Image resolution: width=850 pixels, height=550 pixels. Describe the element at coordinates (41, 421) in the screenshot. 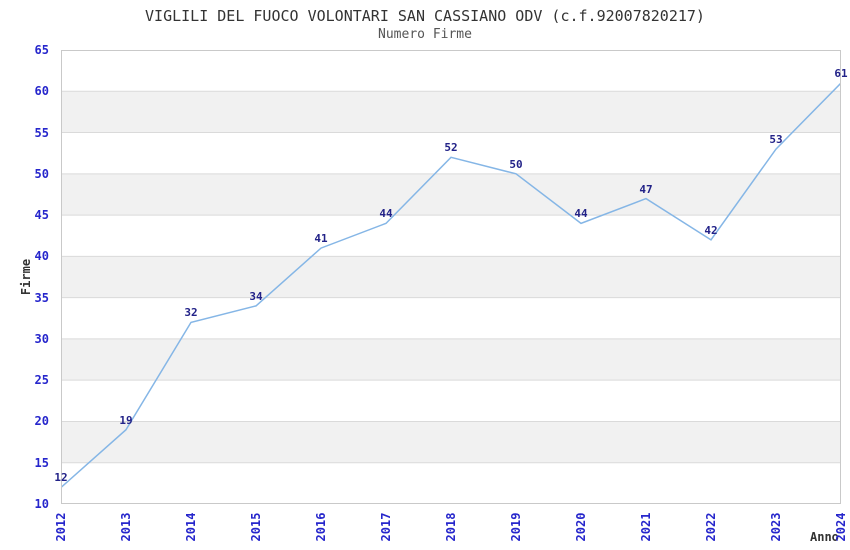

I see `y-tick-label: 20` at that location.